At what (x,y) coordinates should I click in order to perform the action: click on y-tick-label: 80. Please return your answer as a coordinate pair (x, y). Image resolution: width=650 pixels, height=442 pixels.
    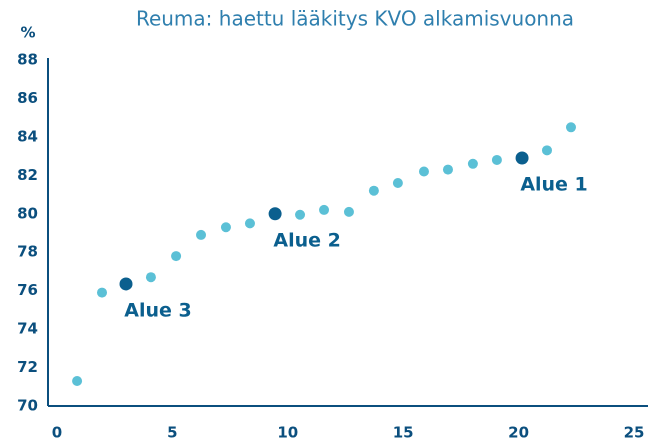
    Looking at the image, I should click on (27, 213).